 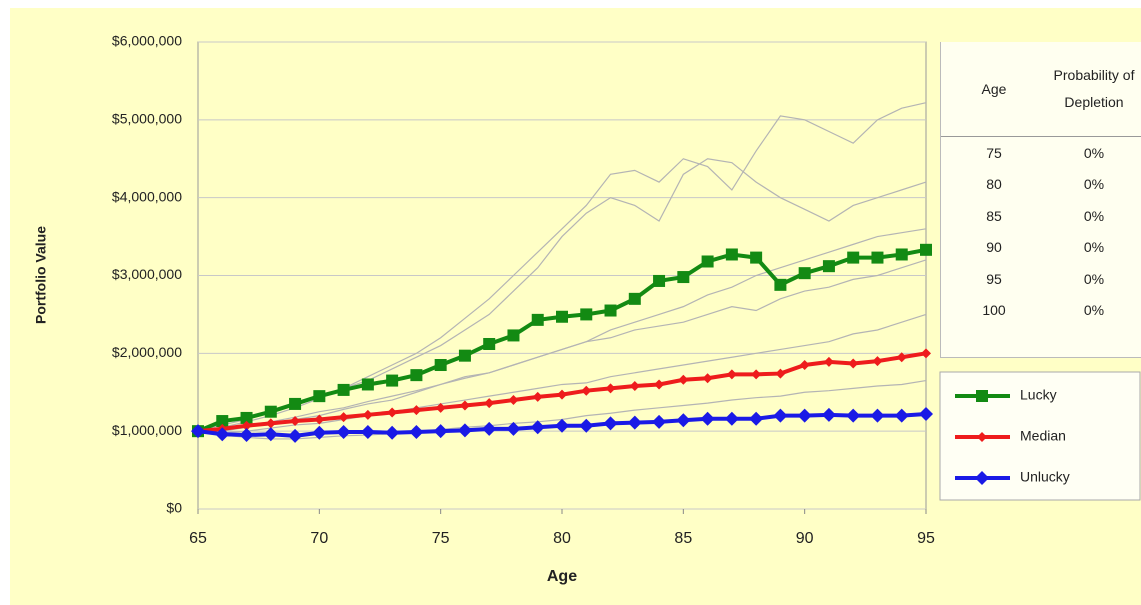 What do you see at coordinates (994, 152) in the screenshot?
I see `table-cell: 75` at bounding box center [994, 152].